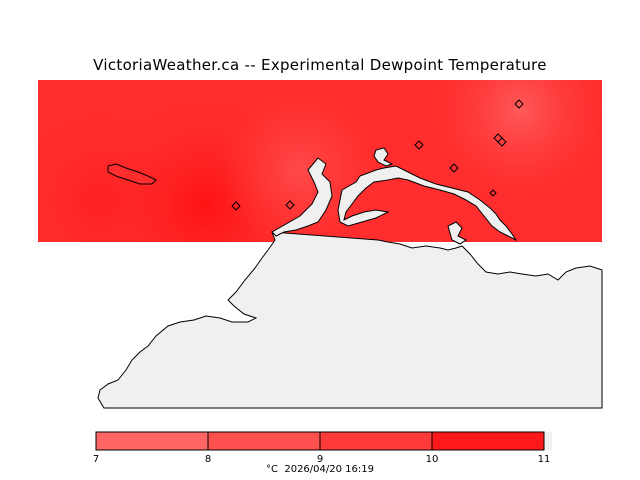 The image size is (640, 480). I want to click on legend-colorbar, so click(323, 441).